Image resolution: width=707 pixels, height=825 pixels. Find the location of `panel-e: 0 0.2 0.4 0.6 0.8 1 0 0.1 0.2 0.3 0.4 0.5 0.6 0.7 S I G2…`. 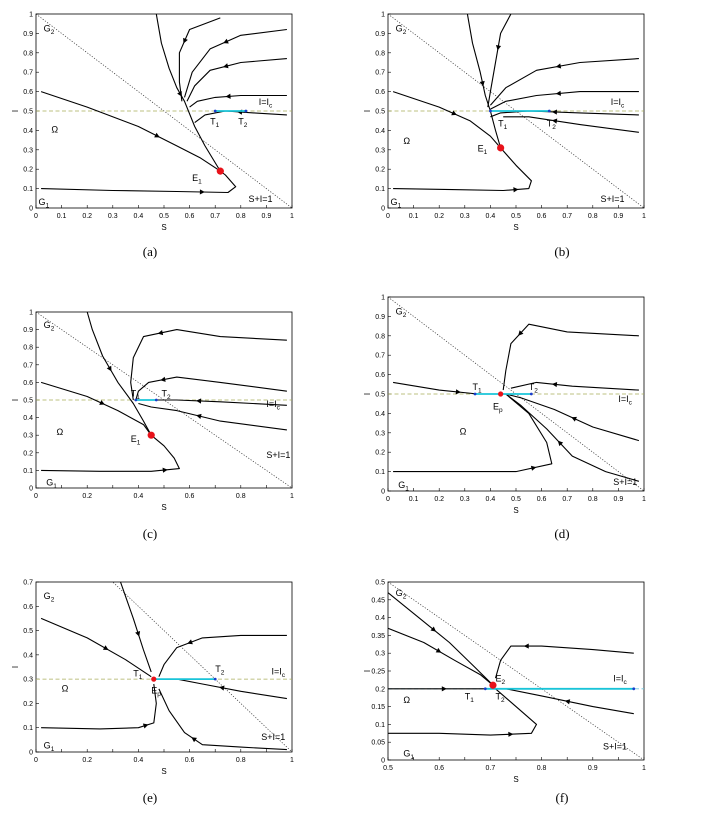

panel-e: 0 0.2 0.4 0.6 0.8 1 0 0.1 0.2 0.3 0.4 0.5 0.6 0.7 S I G2… is located at coordinates (178, 697).